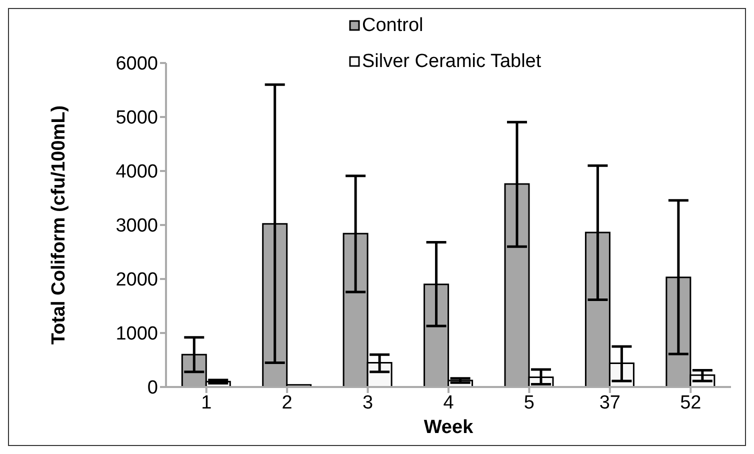  What do you see at coordinates (137, 226) in the screenshot?
I see `y-tick-label: 3000` at bounding box center [137, 226].